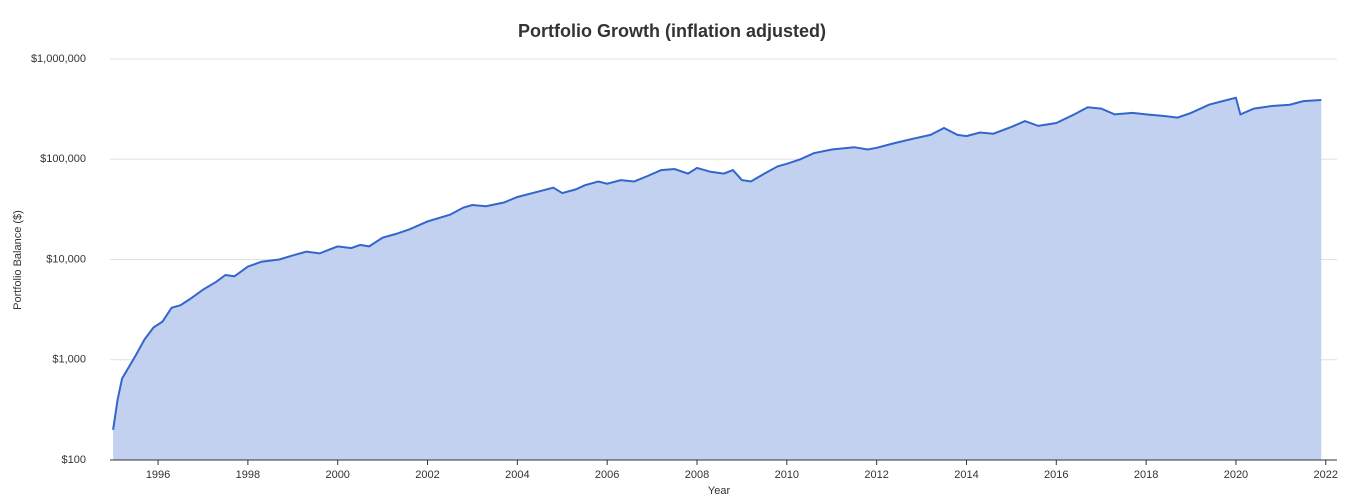 The width and height of the screenshot is (1352, 495). I want to click on chart-title: Portfolio Growth (inflation adjusted), so click(672, 31).